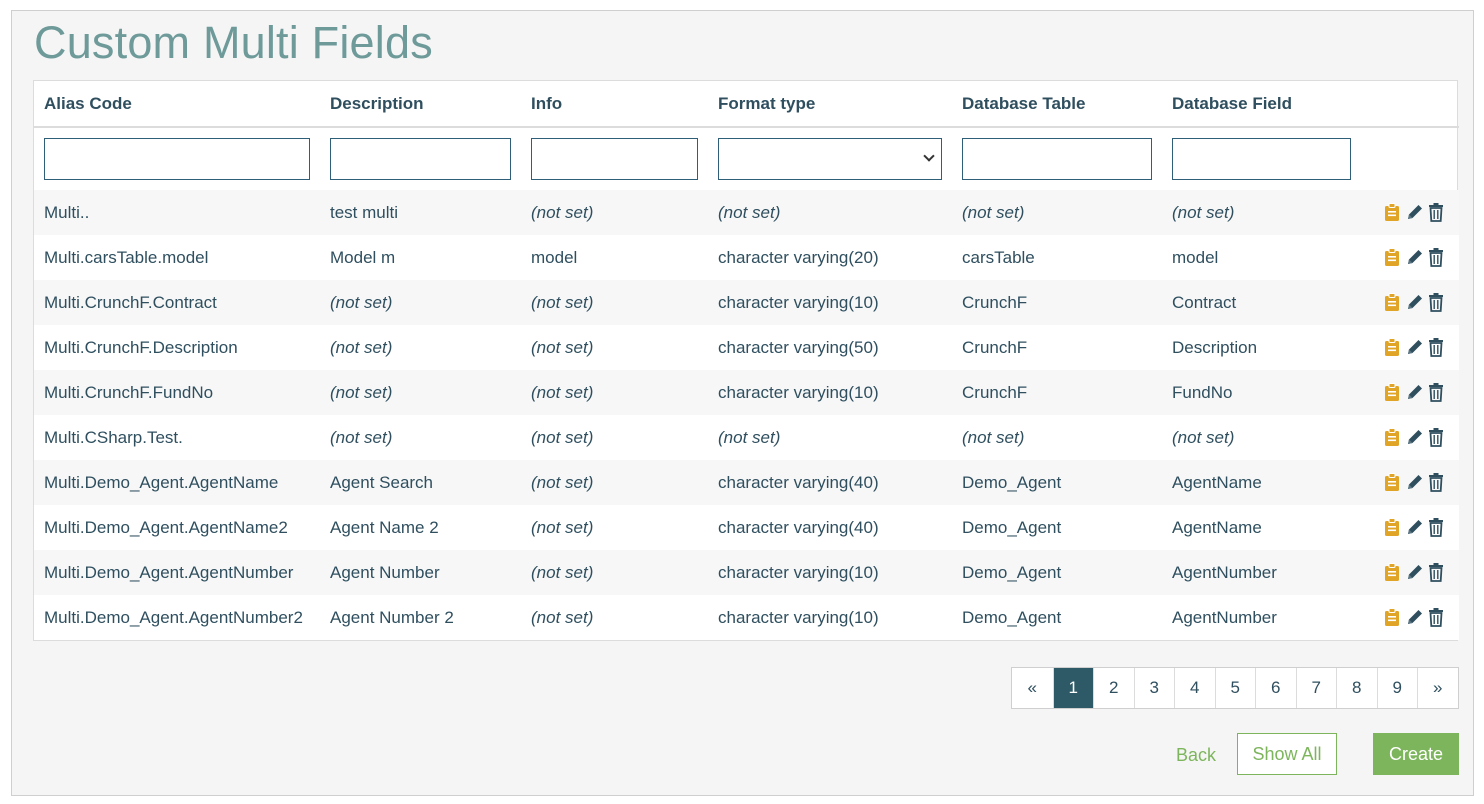 Image resolution: width=1484 pixels, height=804 pixels. I want to click on format-type-filter-select, so click(830, 159).